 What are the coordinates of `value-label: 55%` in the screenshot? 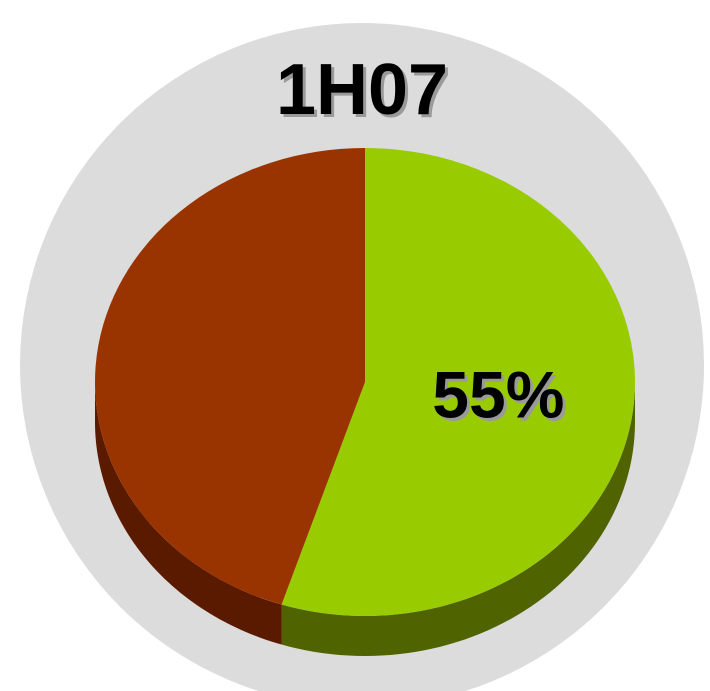 It's located at (498, 395).